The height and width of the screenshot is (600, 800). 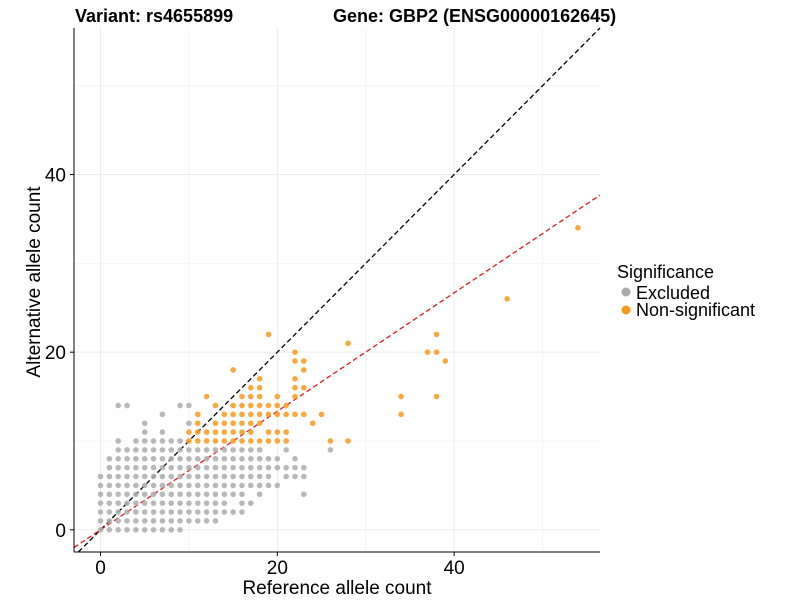 I want to click on x-tick-label-20: 20, so click(x=277, y=568).